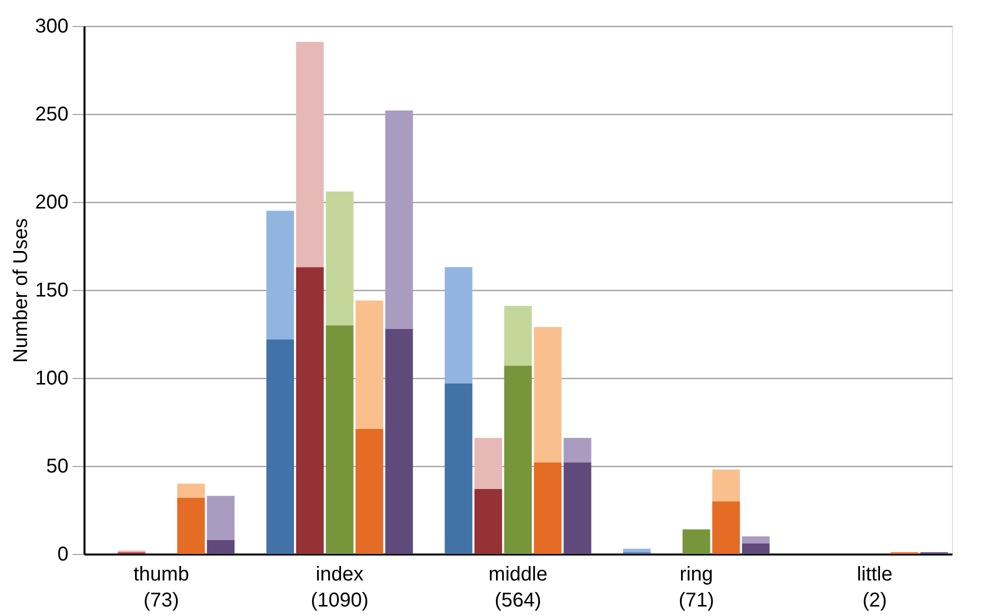 Image resolution: width=984 pixels, height=616 pixels. What do you see at coordinates (21, 290) in the screenshot?
I see `y-axis-title: Number of Uses` at bounding box center [21, 290].